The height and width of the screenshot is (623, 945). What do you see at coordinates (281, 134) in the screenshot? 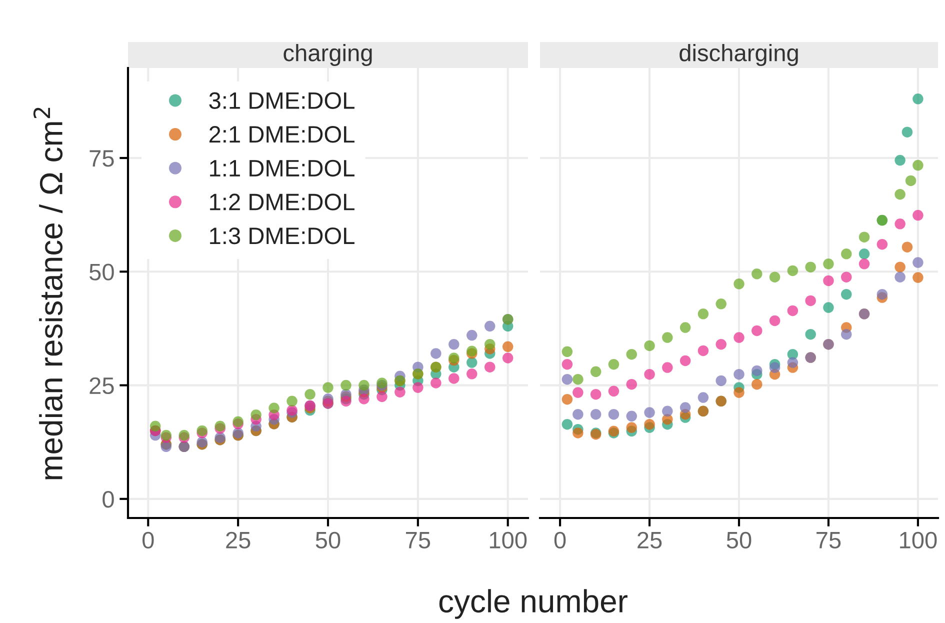
I see `legend-label: 2:1 DME:DOL` at bounding box center [281, 134].